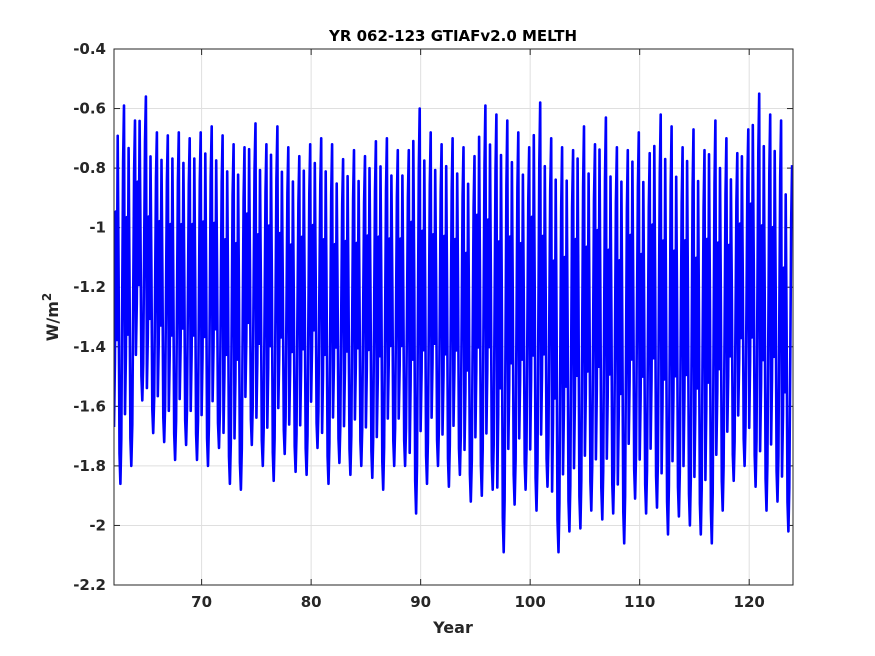 The image size is (875, 656). What do you see at coordinates (89, 406) in the screenshot?
I see `y-tick-label: -1.6` at bounding box center [89, 406].